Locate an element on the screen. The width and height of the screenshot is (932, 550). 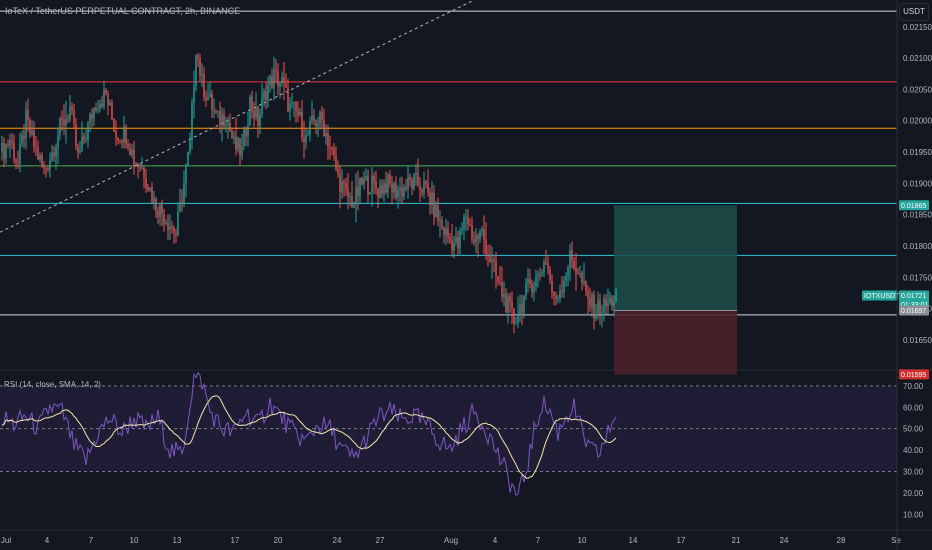
rsi-ma-line is located at coordinates (309, 437).